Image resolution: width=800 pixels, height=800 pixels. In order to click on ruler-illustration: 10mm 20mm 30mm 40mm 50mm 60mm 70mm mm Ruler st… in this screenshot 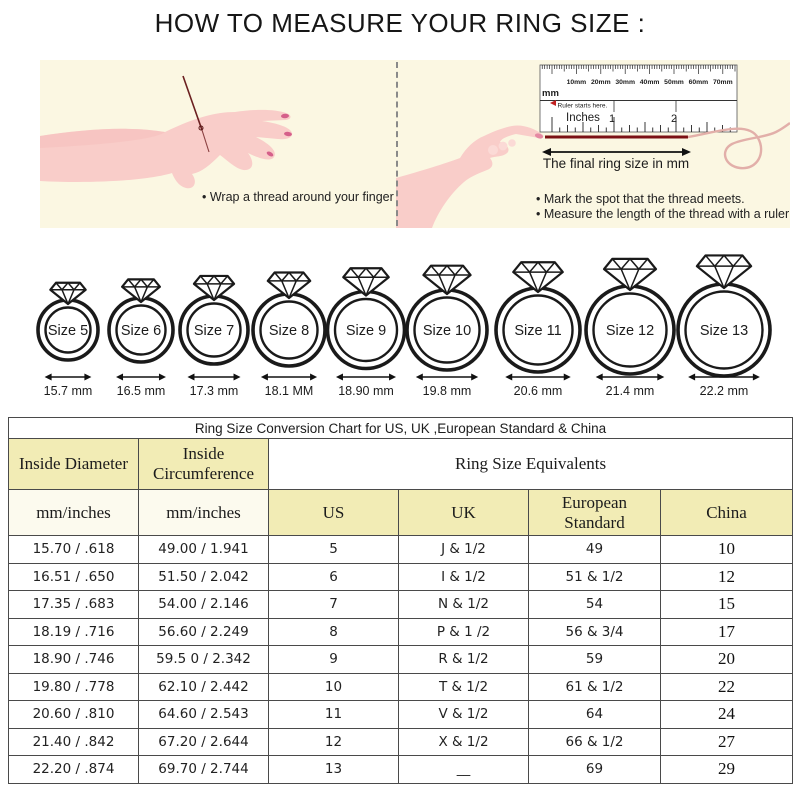, I will do `click(593, 146)`.